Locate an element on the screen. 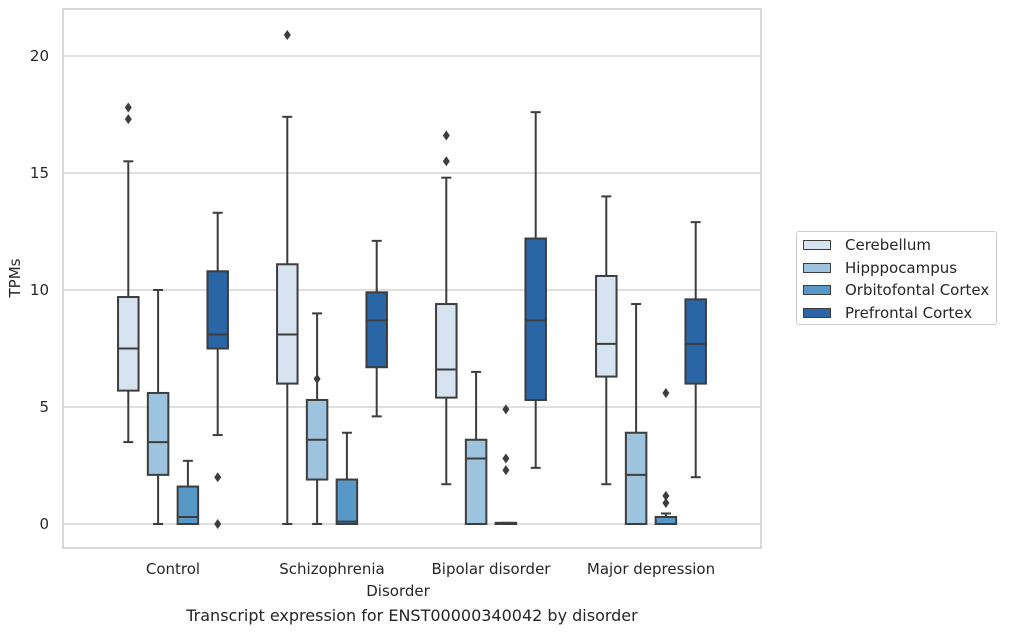  legend-item: Cerebellum is located at coordinates (867, 245).